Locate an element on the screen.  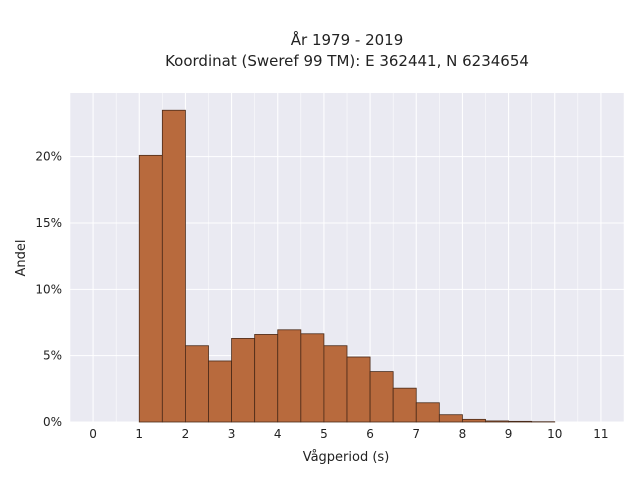
y-tick-label-3: 15% is located at coordinates (48, 223).